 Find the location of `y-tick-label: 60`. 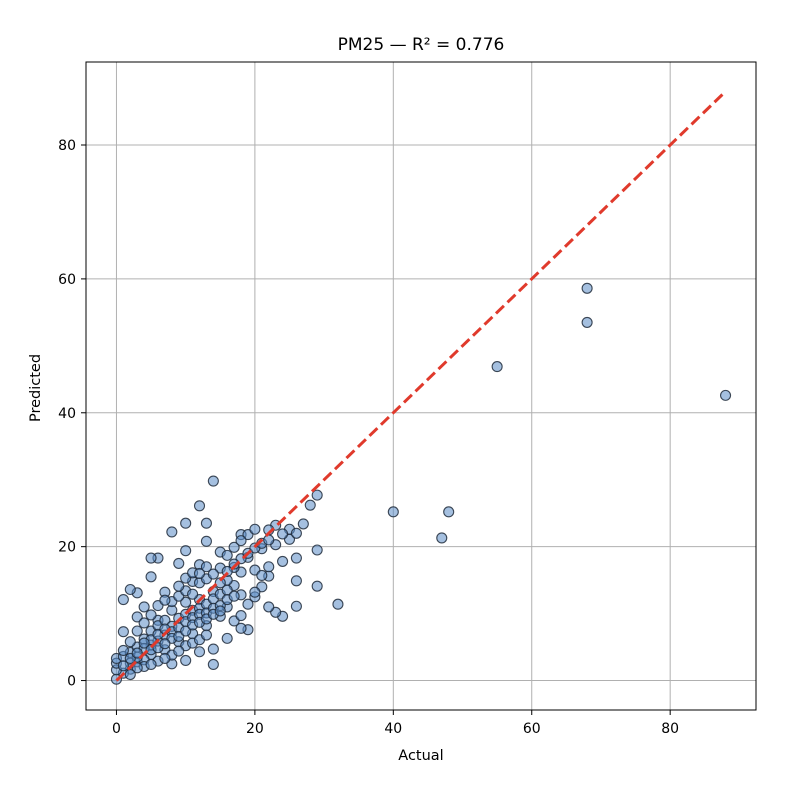

y-tick-label: 60 is located at coordinates (67, 280).